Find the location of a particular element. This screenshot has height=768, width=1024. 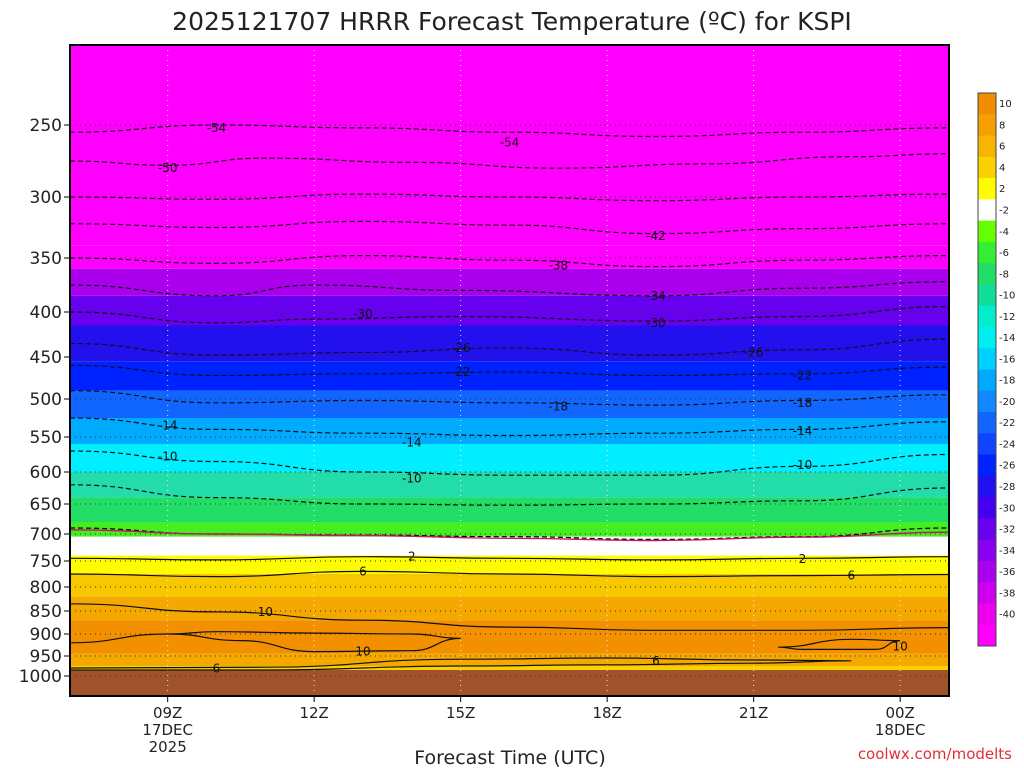

colorbar-label: -28 is located at coordinates (1007, 487).